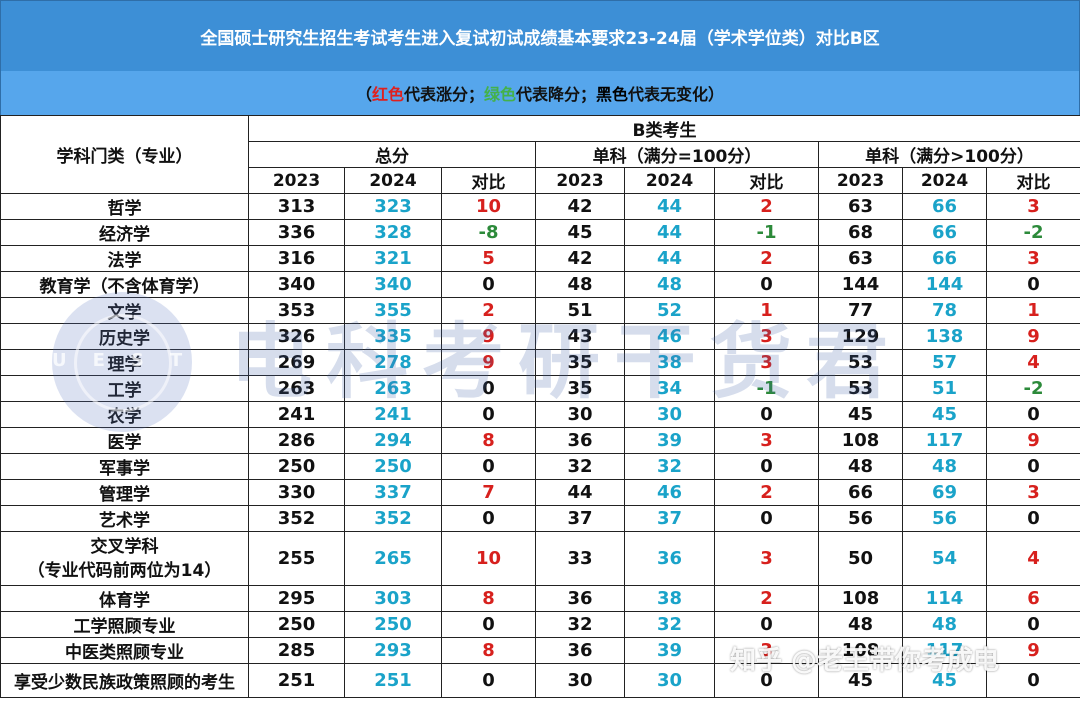 This screenshot has height=702, width=1080. What do you see at coordinates (766, 310) in the screenshot?
I see `single100-diff-cell: 1` at bounding box center [766, 310].